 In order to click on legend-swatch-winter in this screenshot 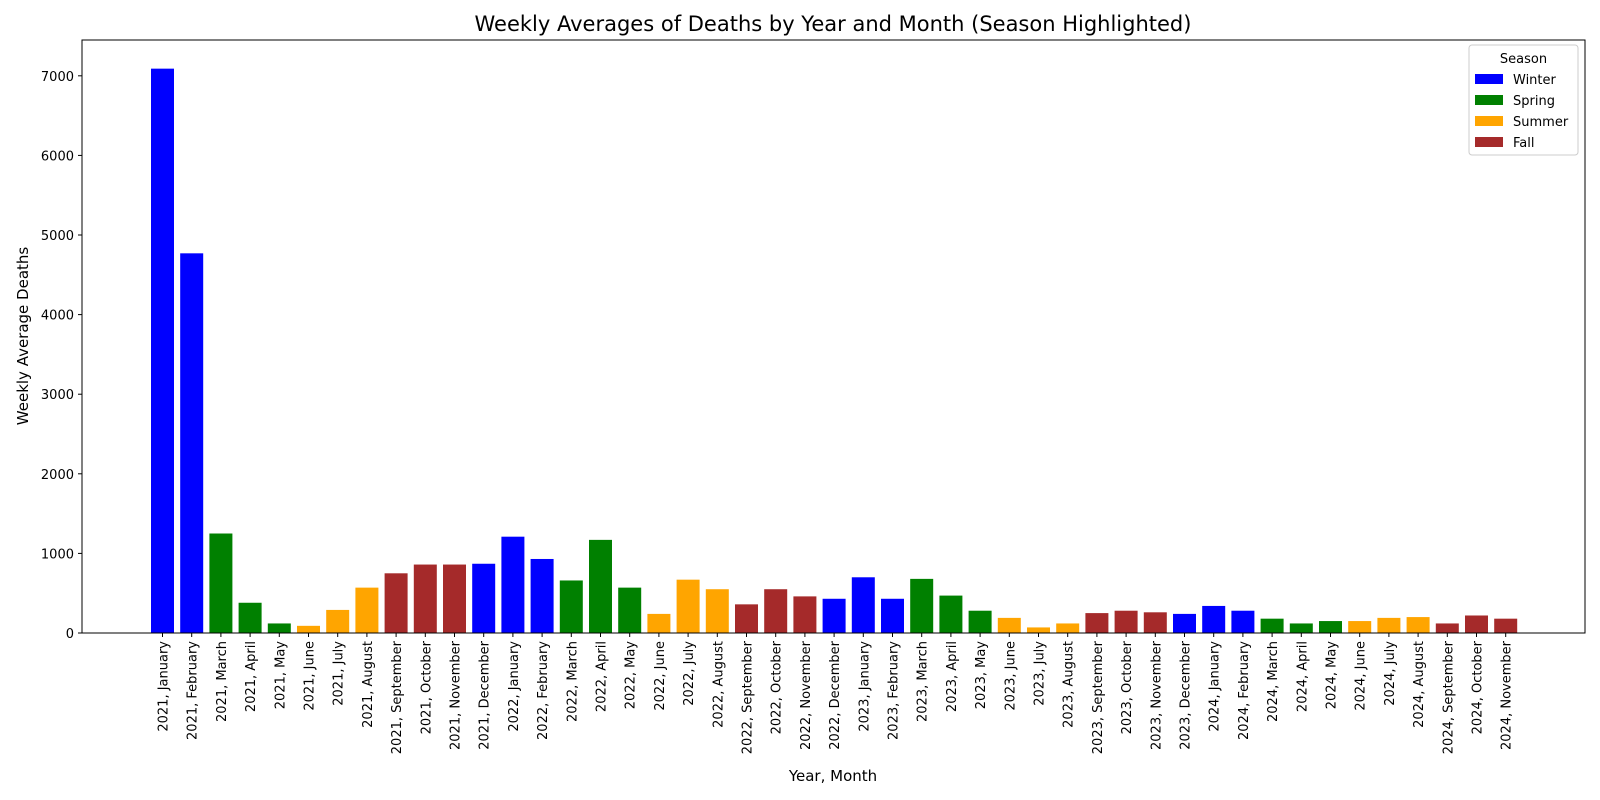, I will do `click(1489, 79)`.